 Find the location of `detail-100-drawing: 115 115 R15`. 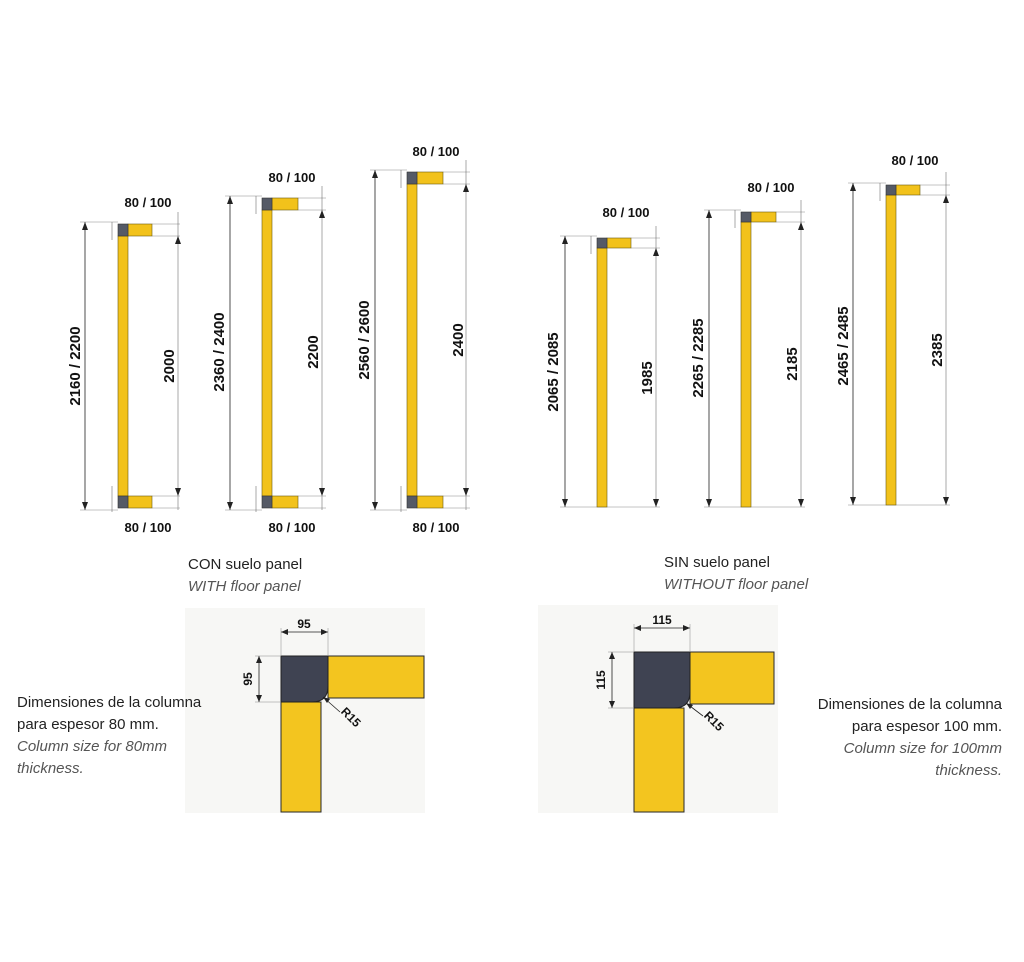

detail-100-drawing: 115 115 R15 is located at coordinates (658, 709).